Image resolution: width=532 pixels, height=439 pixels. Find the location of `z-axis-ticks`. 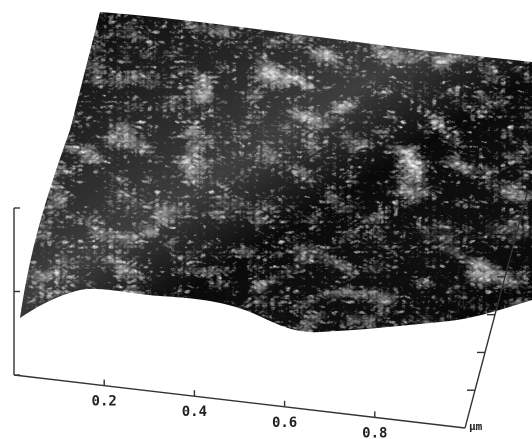

z-axis-ticks is located at coordinates (17, 291).